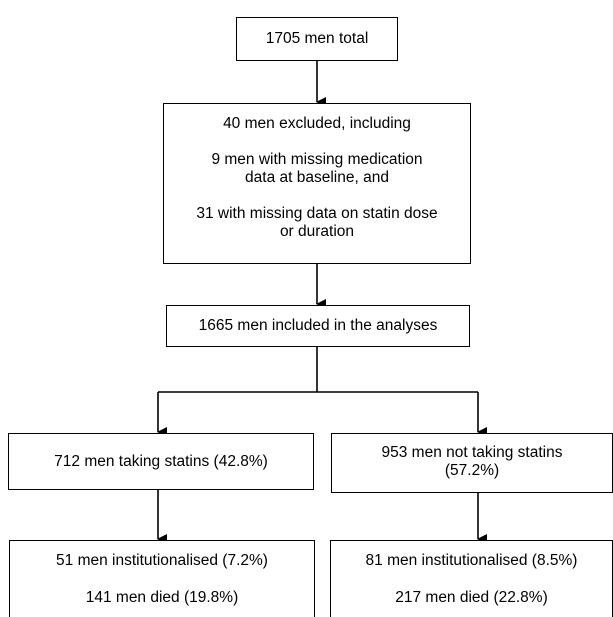 Image resolution: width=613 pixels, height=617 pixels. What do you see at coordinates (472, 452) in the screenshot?
I see `no-statins-line-1: 953 men not taking statins` at bounding box center [472, 452].